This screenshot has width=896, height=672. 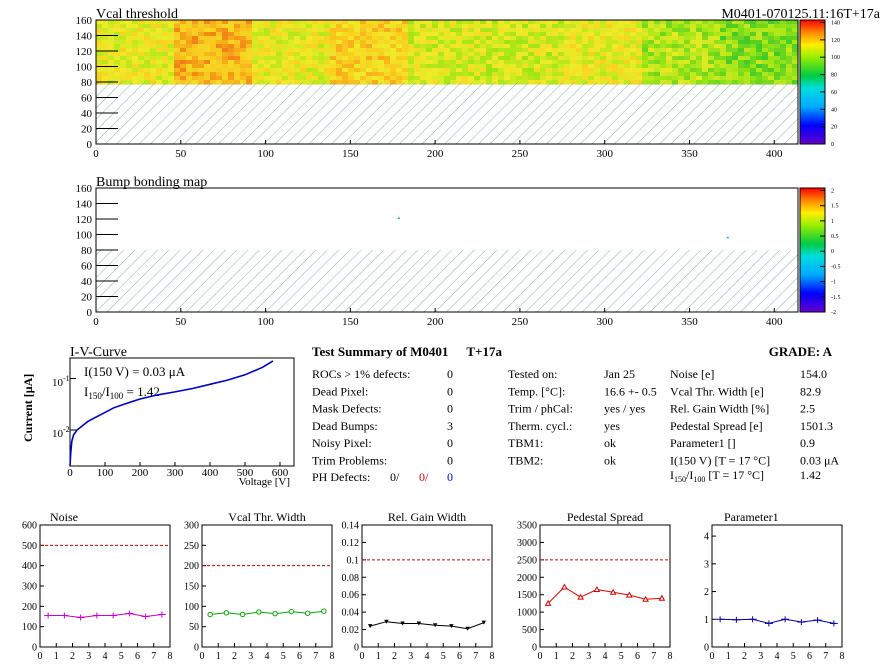 I want to click on x-tick-label: 3, so click(x=88, y=656).